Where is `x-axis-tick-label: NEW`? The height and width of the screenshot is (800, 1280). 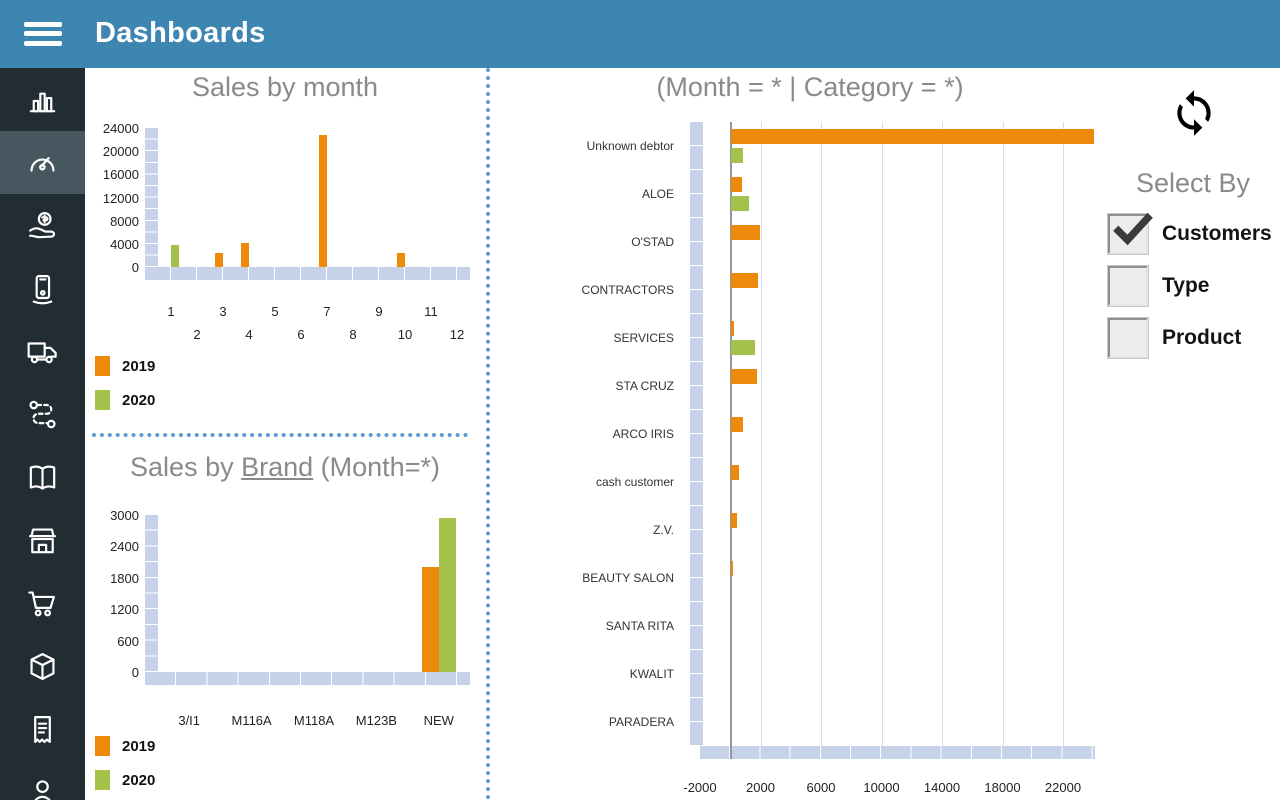 x-axis-tick-label: NEW is located at coordinates (438, 720).